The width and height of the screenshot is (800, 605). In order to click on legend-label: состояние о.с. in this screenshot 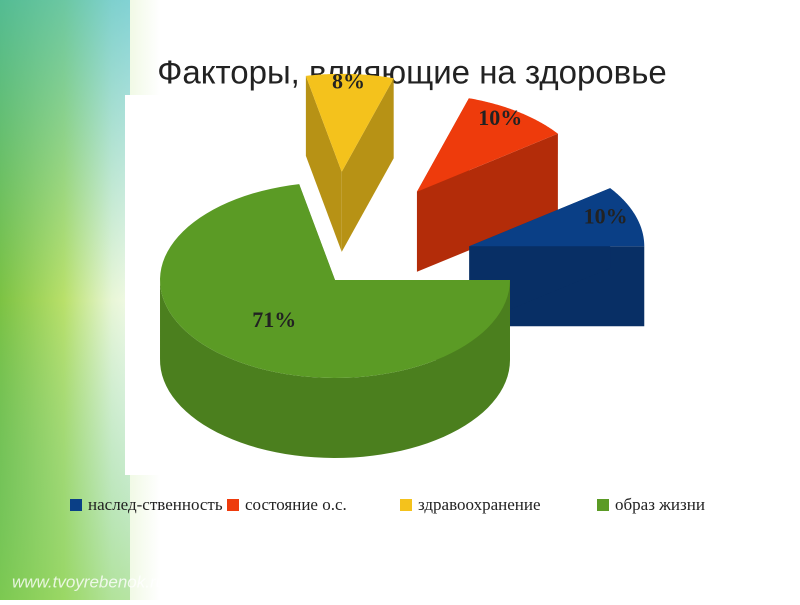, I will do `click(296, 504)`.